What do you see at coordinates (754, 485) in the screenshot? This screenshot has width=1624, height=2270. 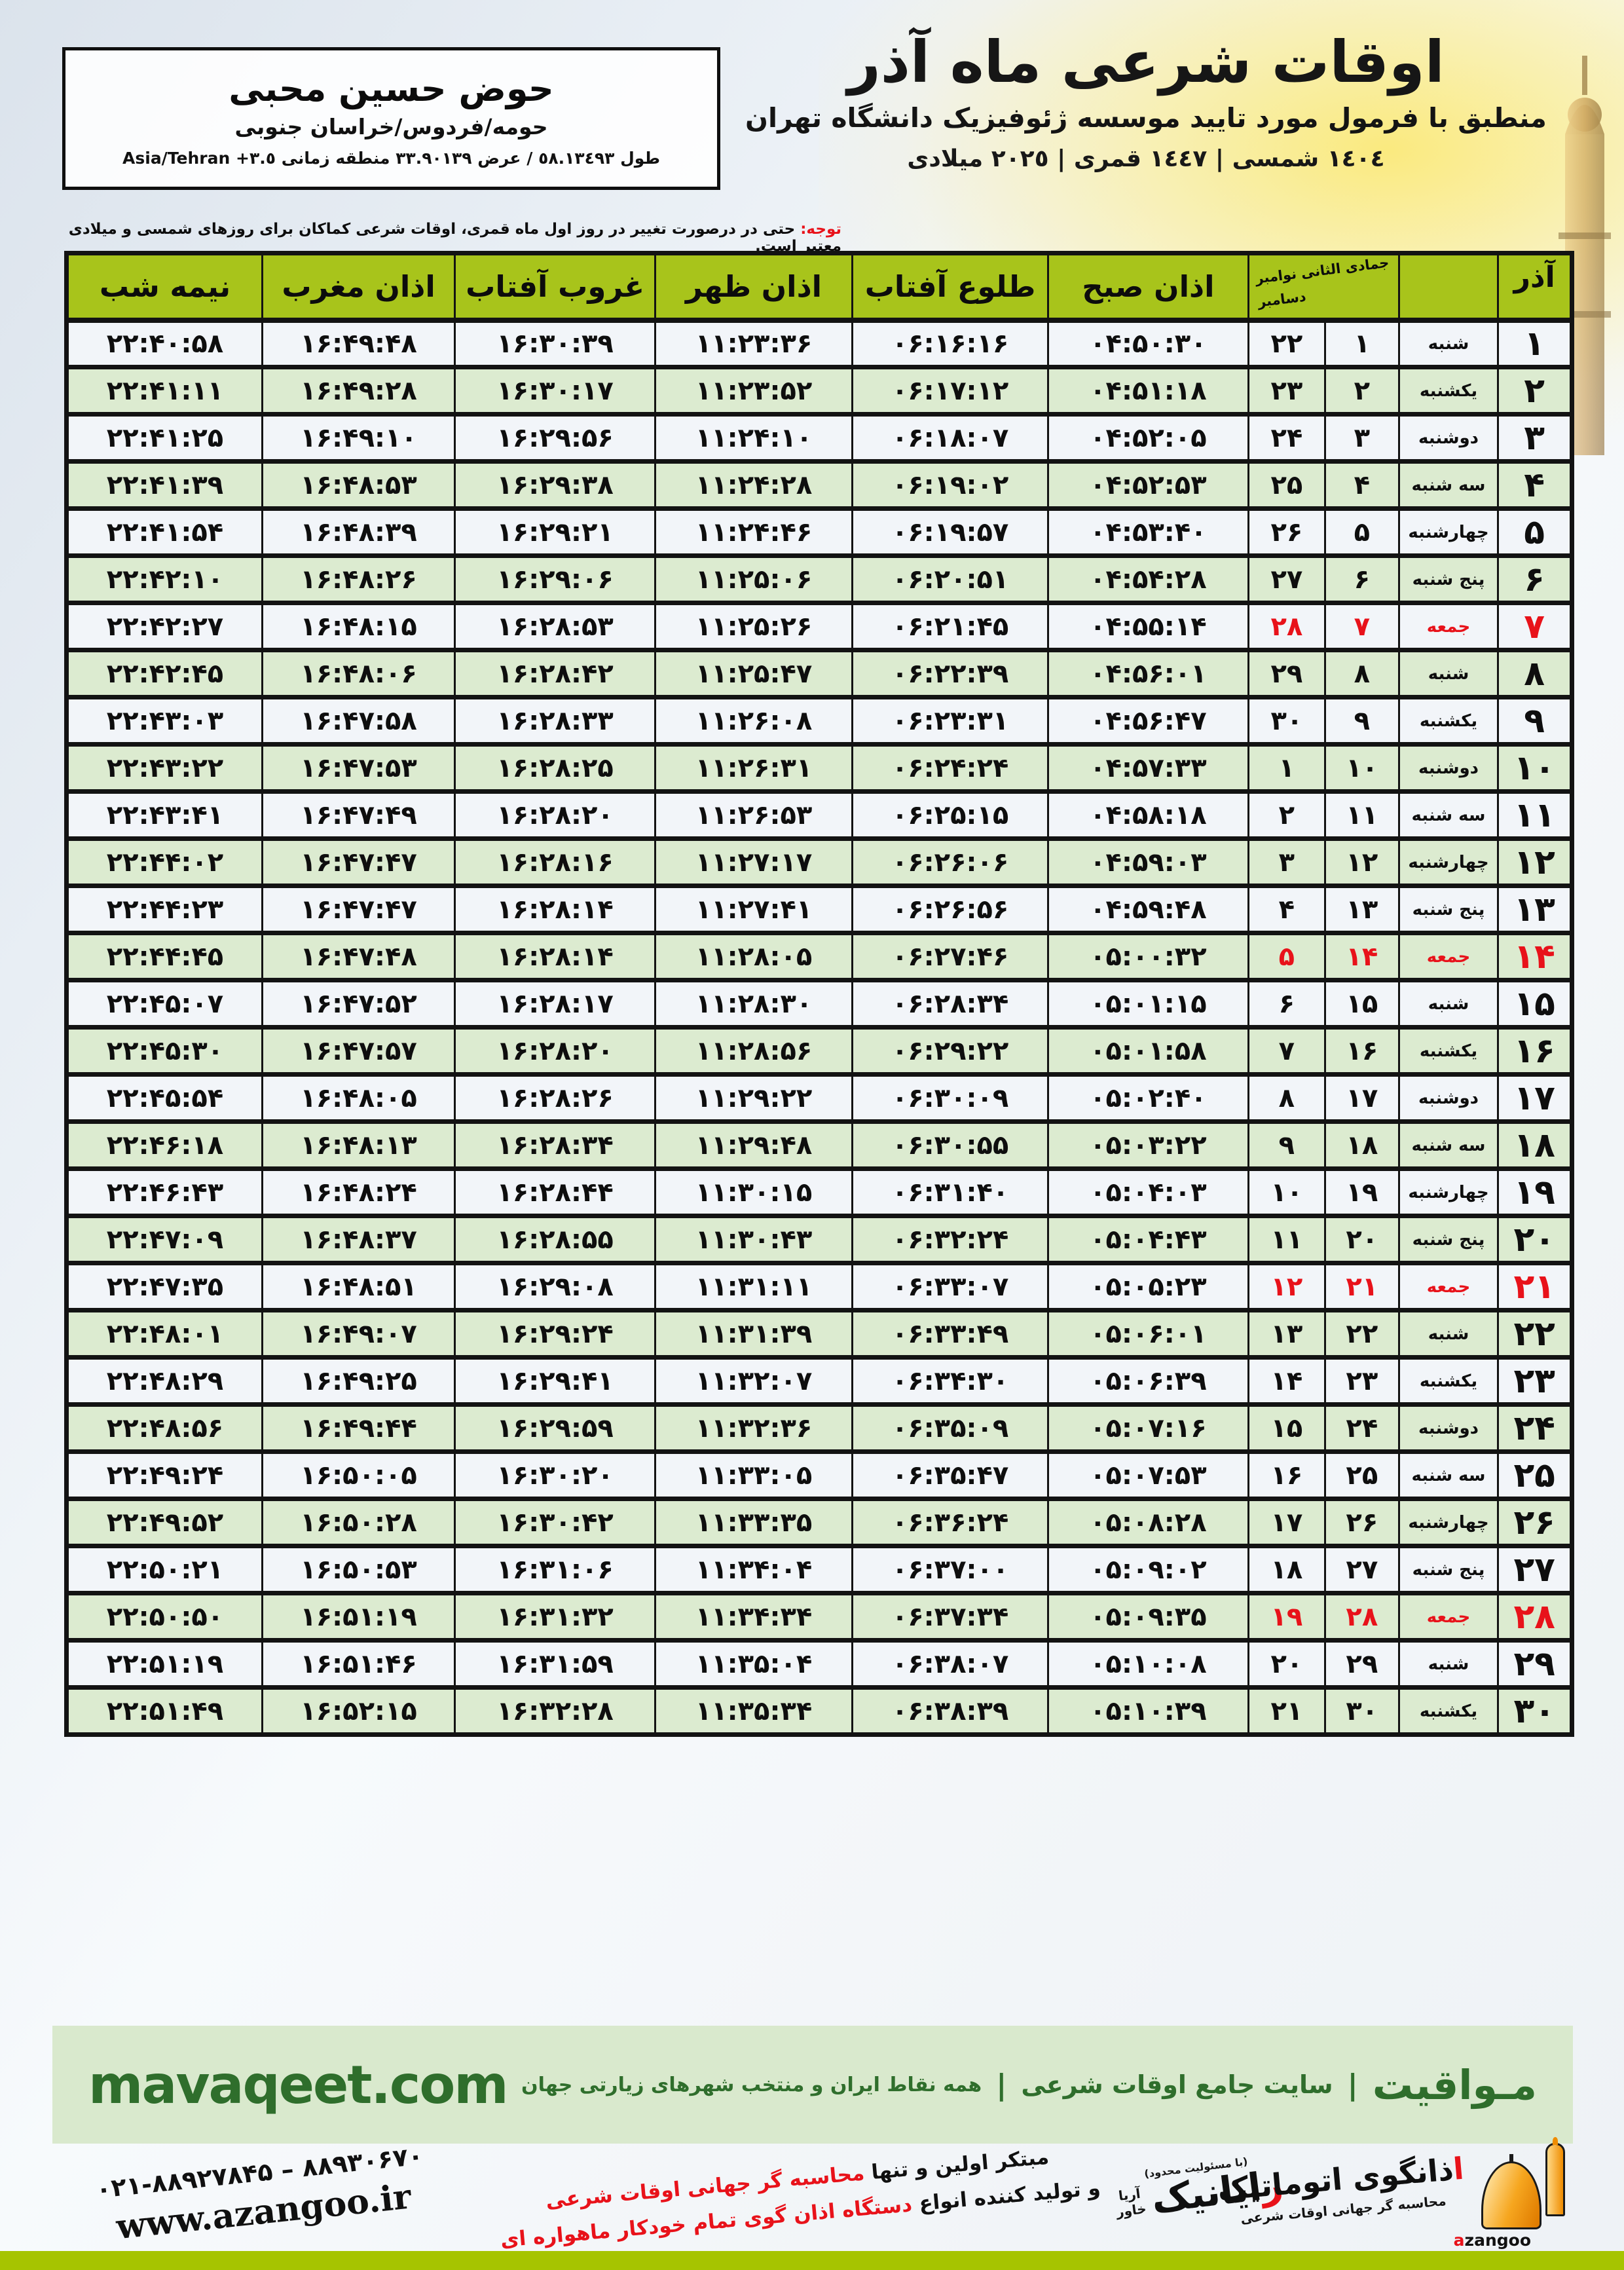 I see `azan-zohr-cell: ۱۱:۲۴:۲۸` at bounding box center [754, 485].